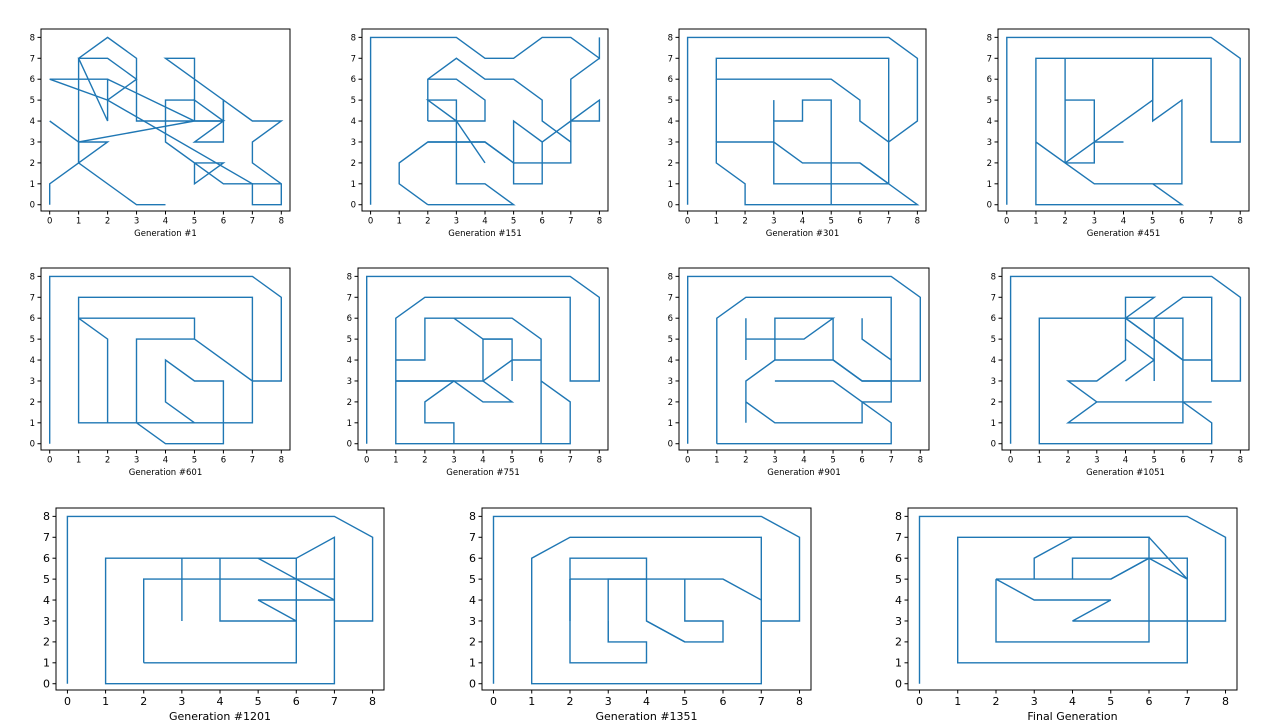  I want to click on x-axis-label: Generation #751, so click(482, 473).